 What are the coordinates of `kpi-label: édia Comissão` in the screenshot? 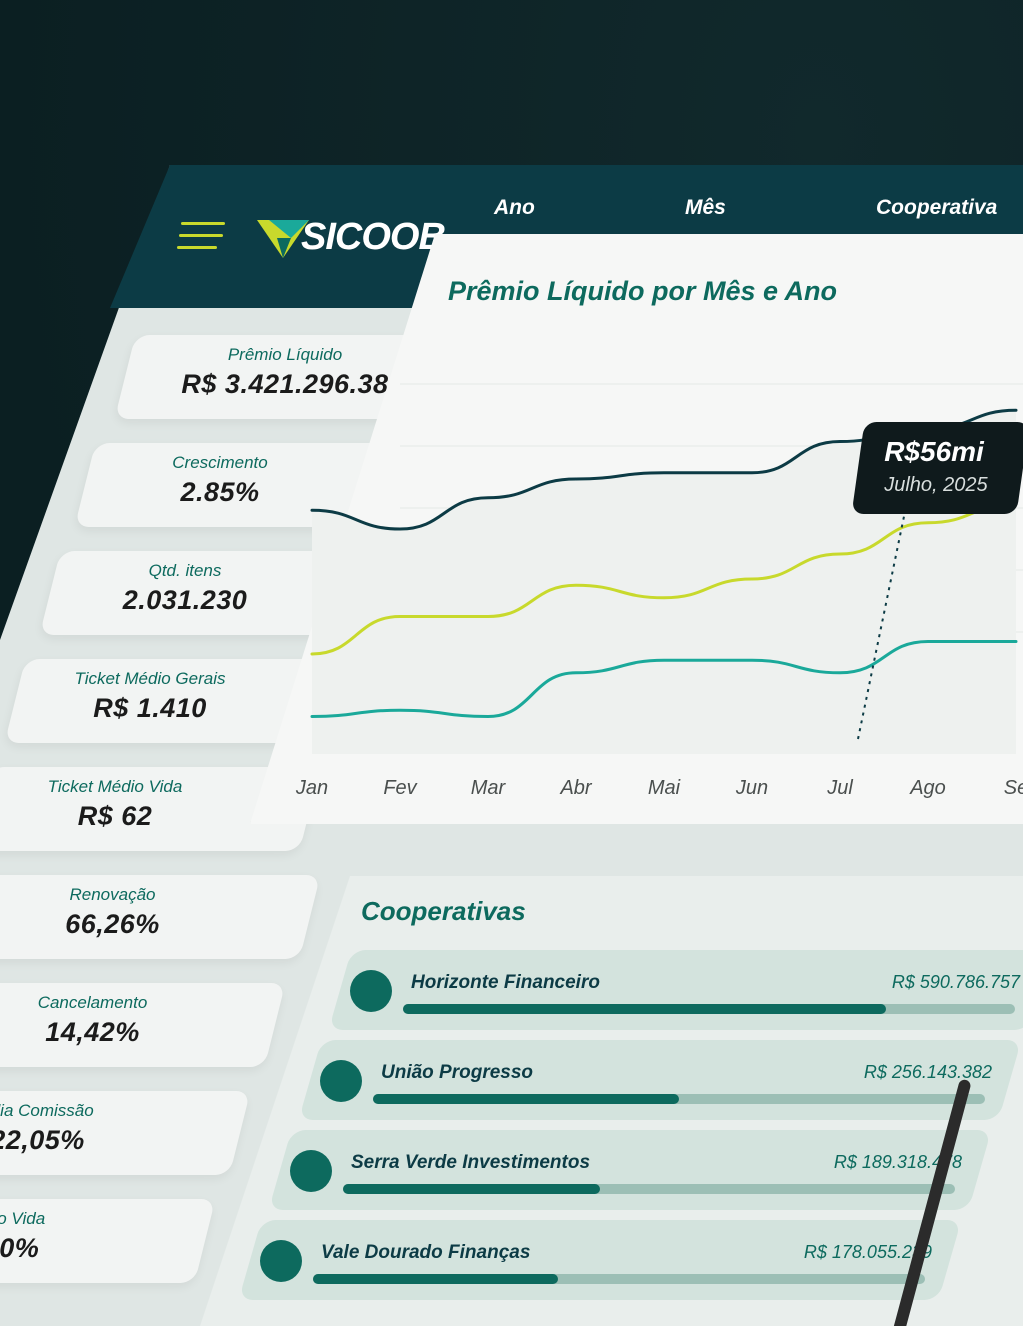 It's located at (47, 1110).